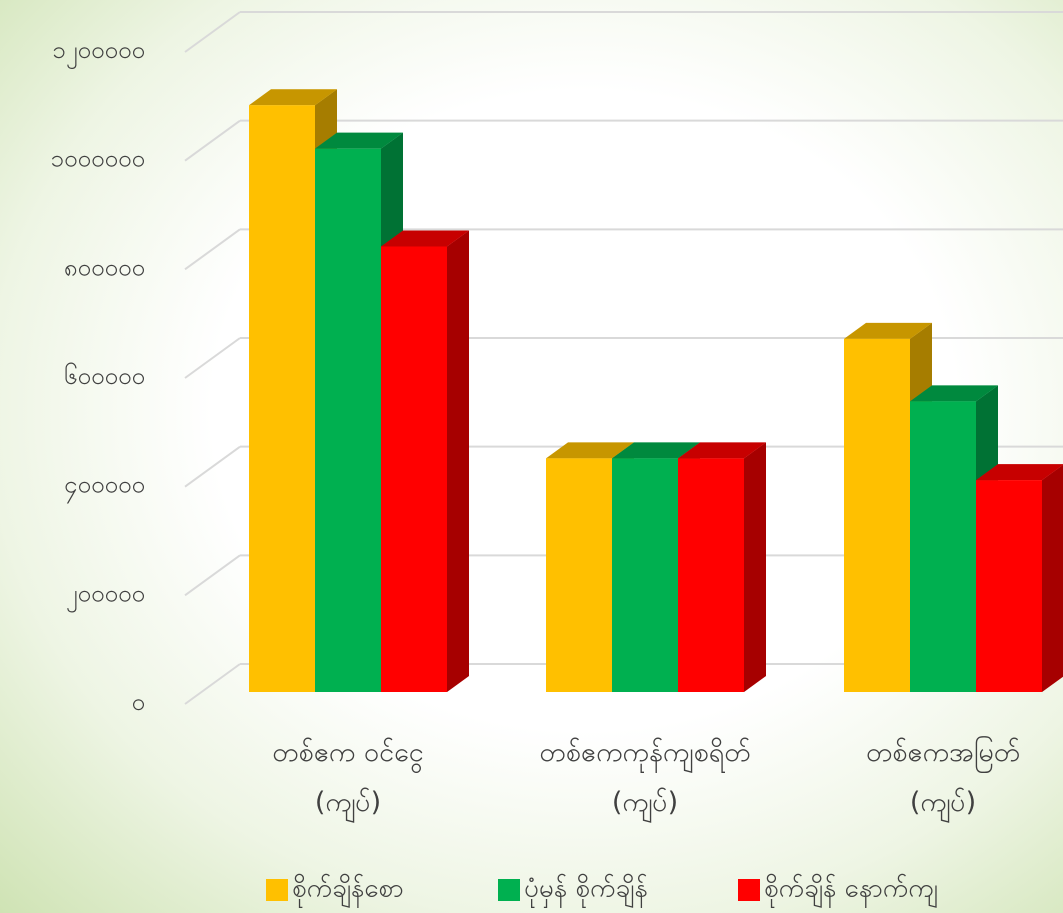  I want to click on y-tick-label: ၂၀၀၀၀၀, so click(105, 595).